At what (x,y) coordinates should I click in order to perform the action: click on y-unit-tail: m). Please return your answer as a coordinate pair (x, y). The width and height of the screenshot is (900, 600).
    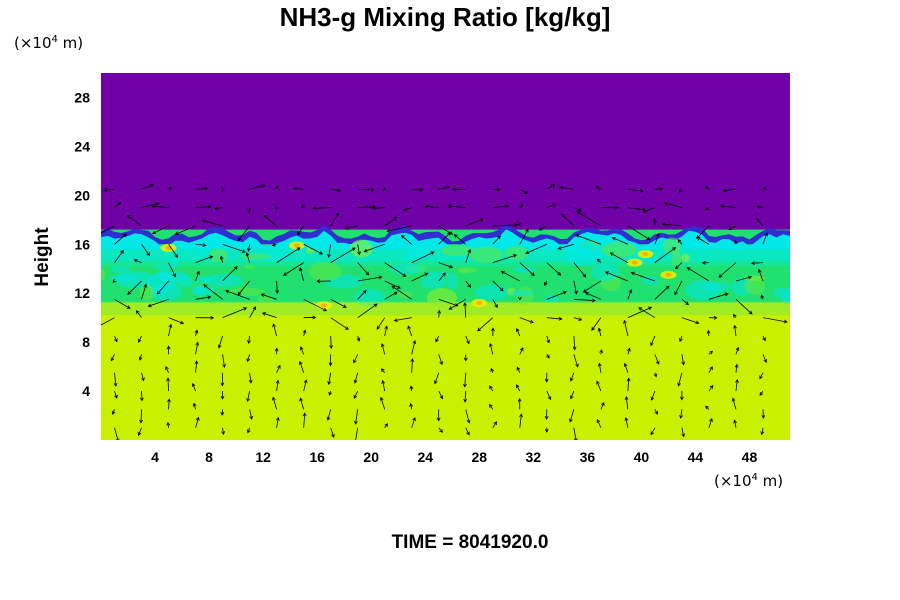
    Looking at the image, I should click on (70, 43).